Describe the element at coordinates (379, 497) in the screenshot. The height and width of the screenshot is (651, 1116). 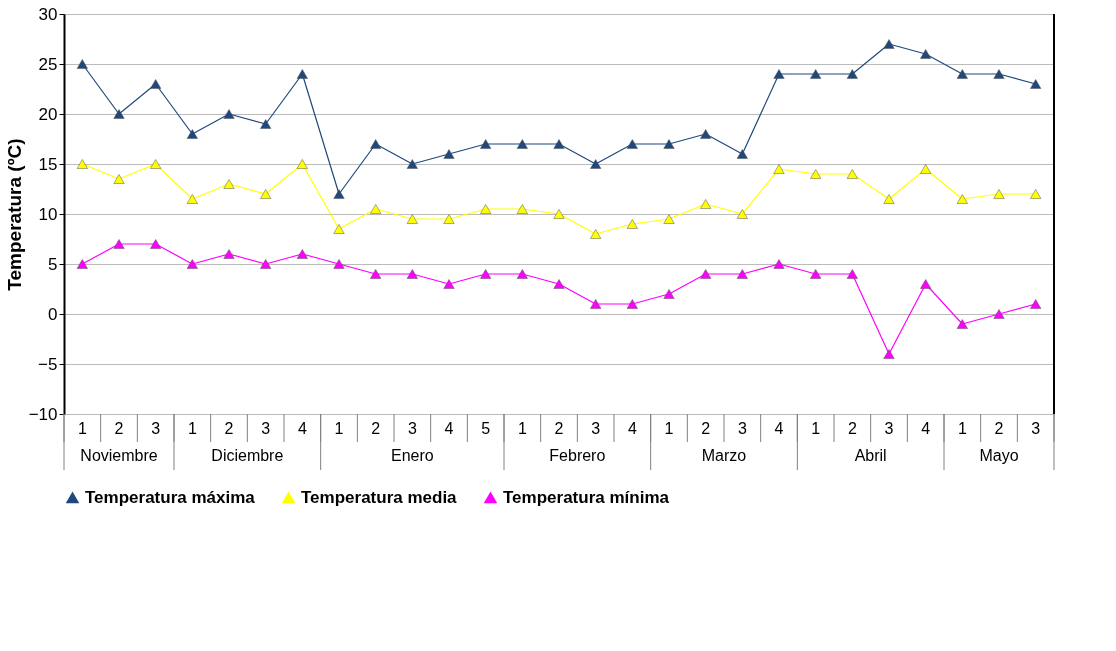
I see `legend-label: Temperatura media` at that location.